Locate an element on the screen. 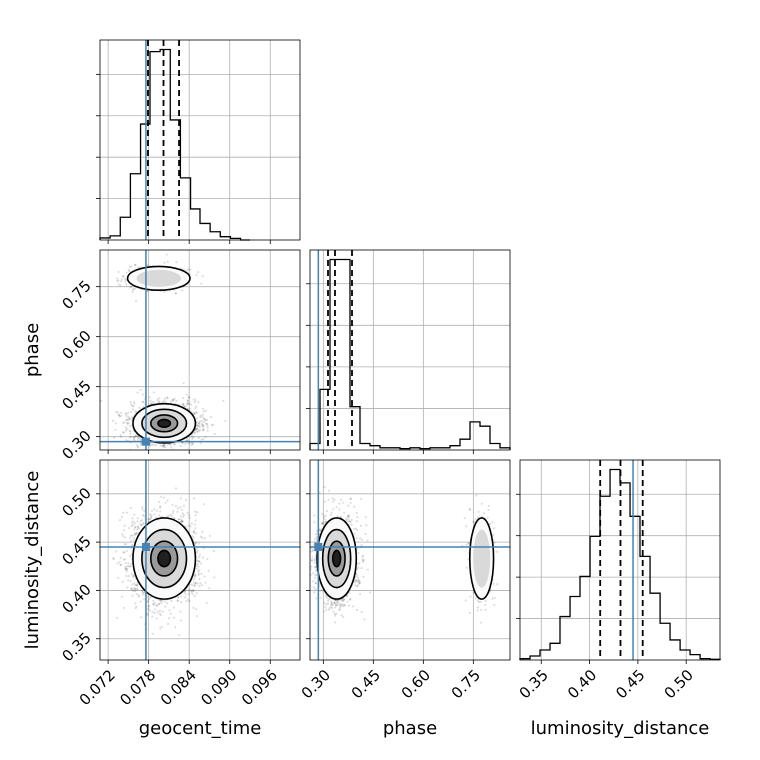  hist-panel-luminosity_distance is located at coordinates (618, 561).